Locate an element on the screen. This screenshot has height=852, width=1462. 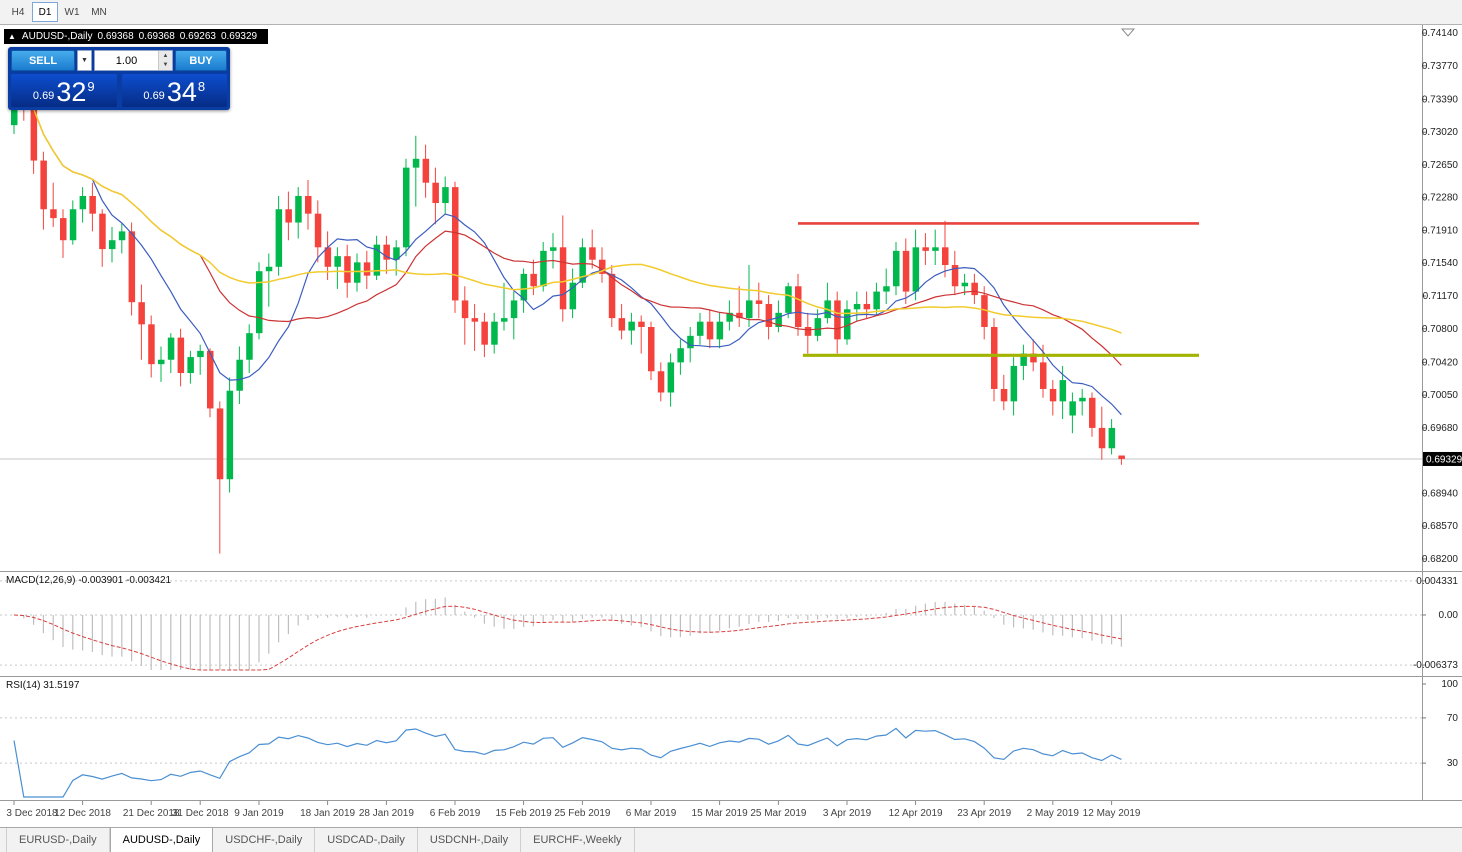
buy-price-display: 0.69 34 8 is located at coordinates (174, 90).